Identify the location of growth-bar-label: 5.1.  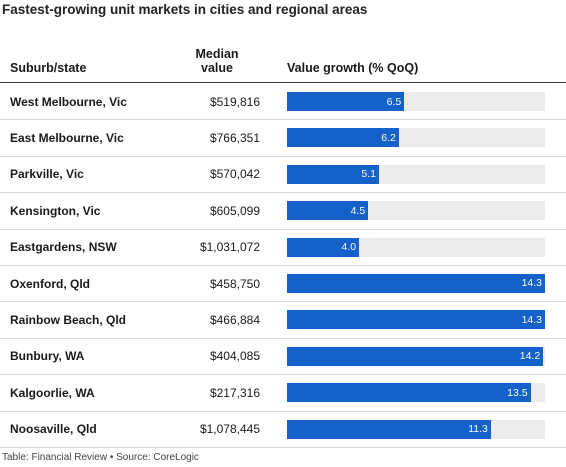
(368, 174).